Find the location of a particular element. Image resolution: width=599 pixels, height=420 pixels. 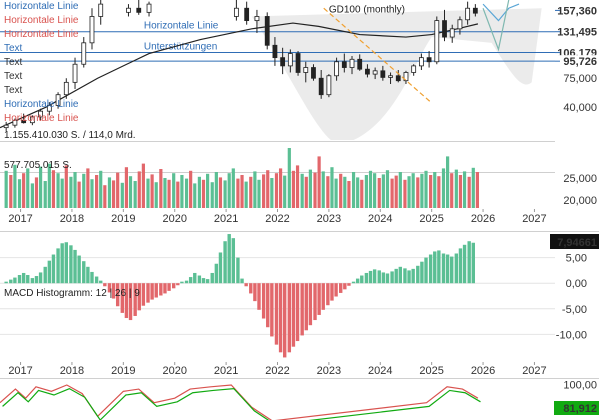

gd100-label: GD100 (monthly) is located at coordinates (367, 9).